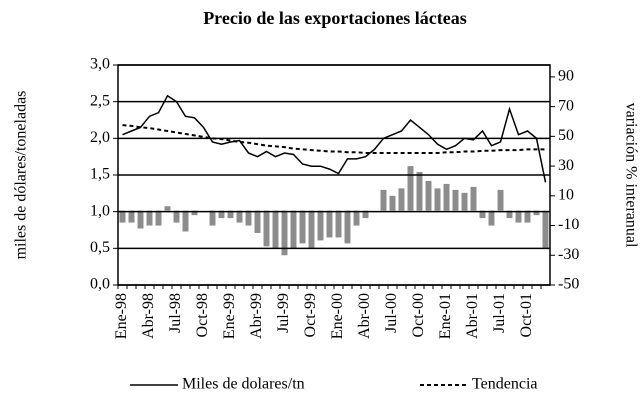  What do you see at coordinates (100, 137) in the screenshot?
I see `y-tick-label: 2,0` at bounding box center [100, 137].